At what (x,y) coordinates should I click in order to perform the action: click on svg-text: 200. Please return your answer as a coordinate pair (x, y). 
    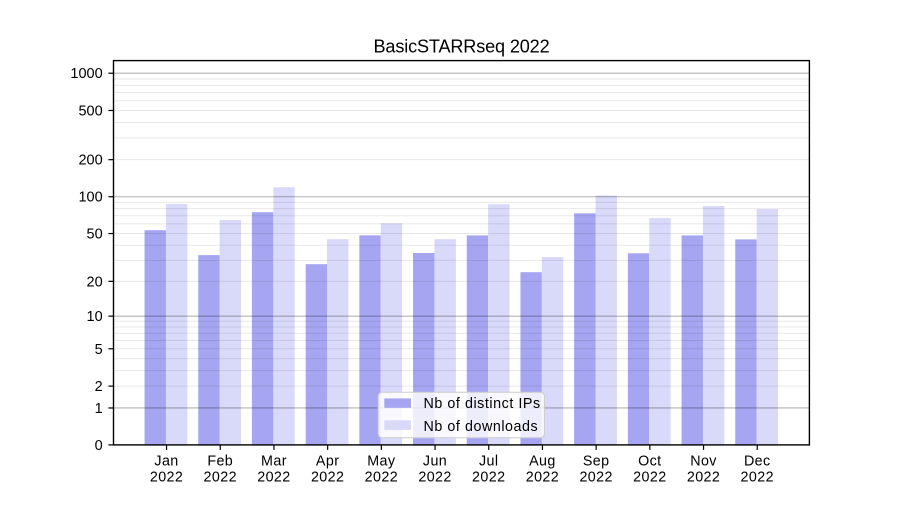
    Looking at the image, I should click on (90, 161).